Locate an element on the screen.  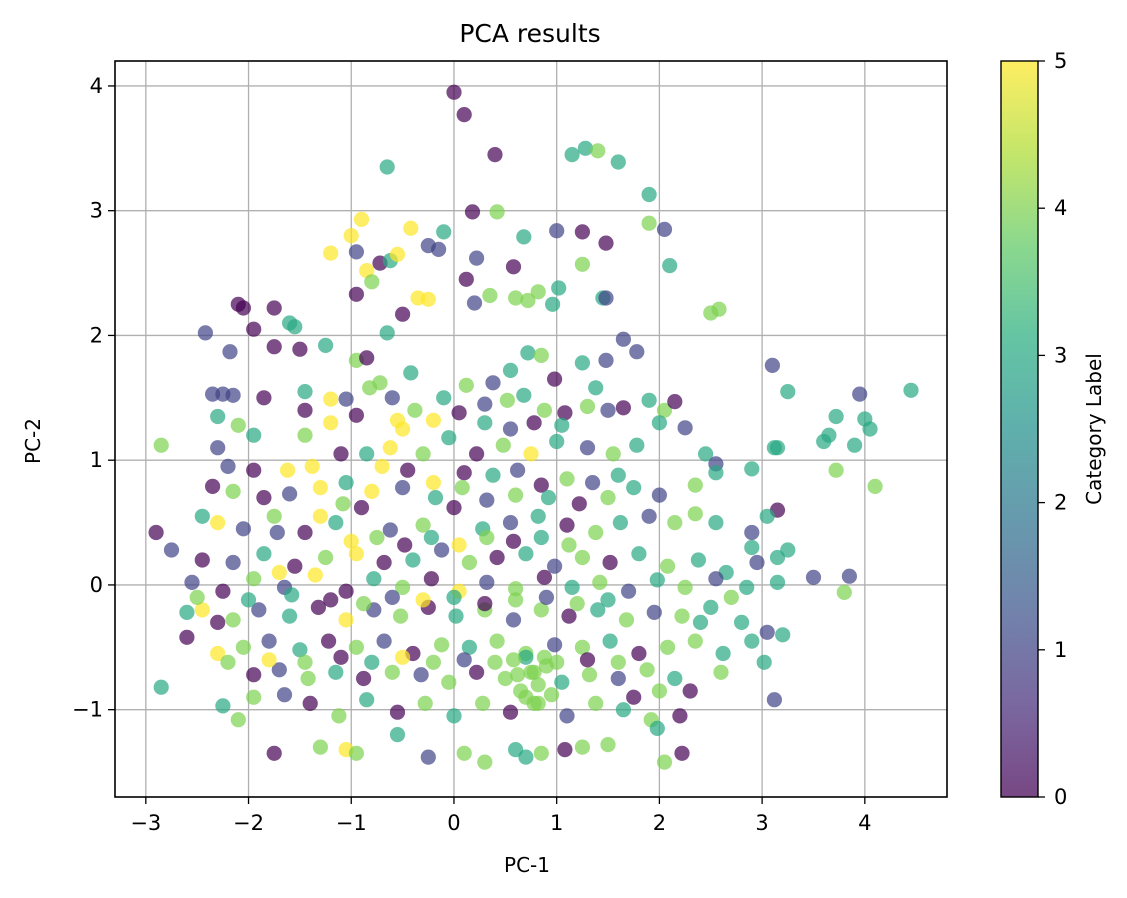
x-tick-label: −2 is located at coordinates (248, 823).